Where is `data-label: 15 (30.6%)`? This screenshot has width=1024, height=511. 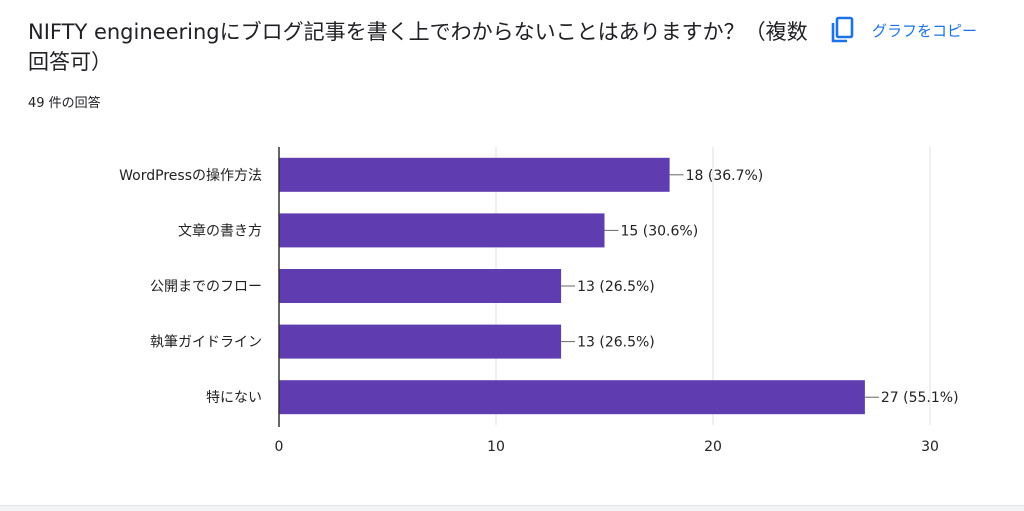
data-label: 15 (30.6%) is located at coordinates (660, 231).